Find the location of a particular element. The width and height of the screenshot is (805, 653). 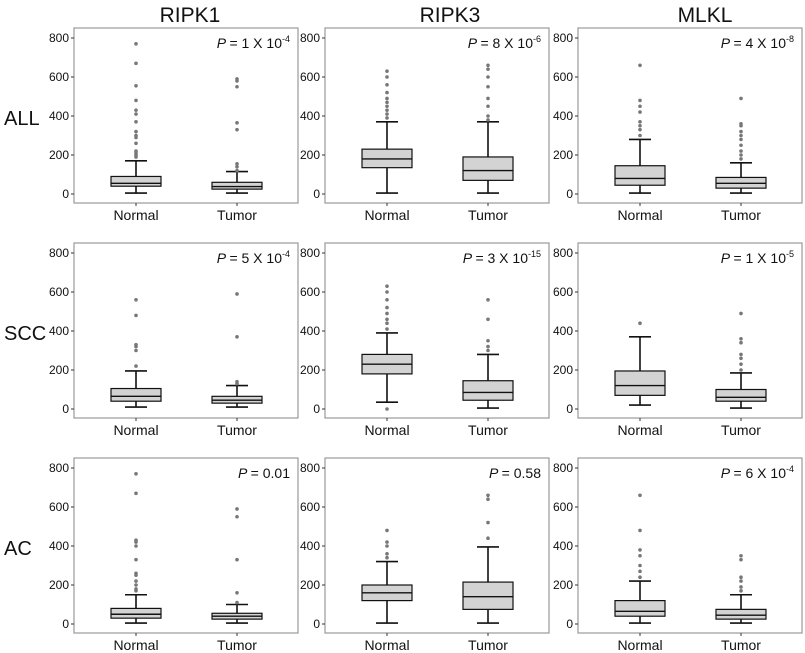

p-exponent: -15 is located at coordinates (534, 254).